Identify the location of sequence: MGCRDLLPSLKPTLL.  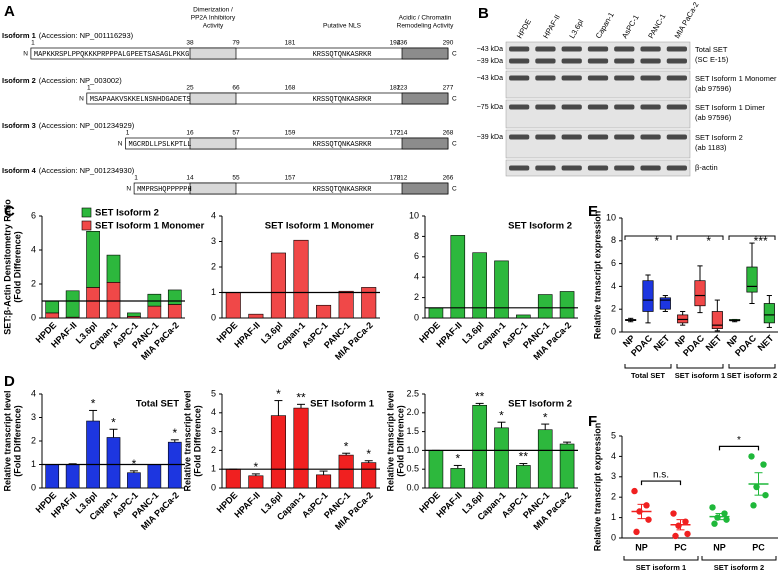
(160, 145).